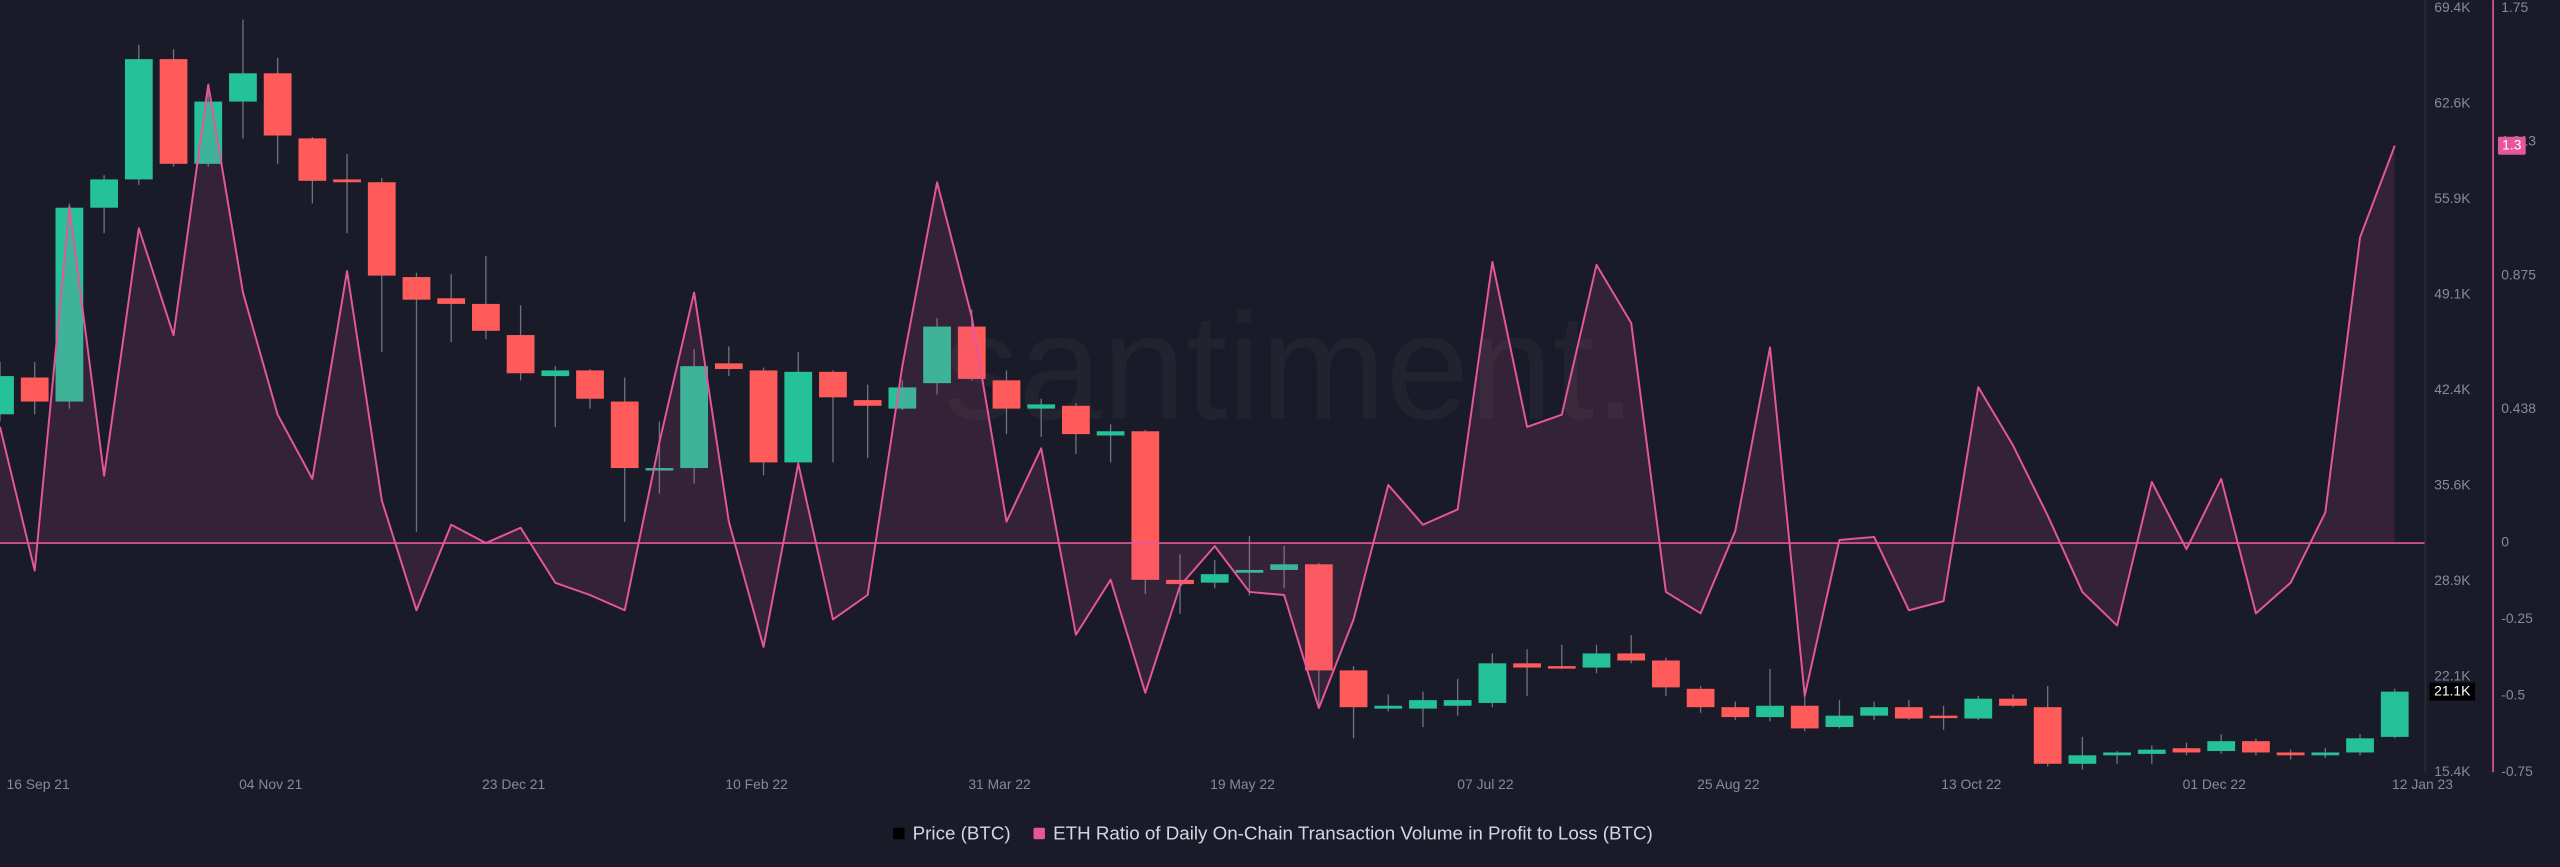 This screenshot has height=867, width=2560. I want to click on y-tick-label: 49.1K, so click(2452, 293).